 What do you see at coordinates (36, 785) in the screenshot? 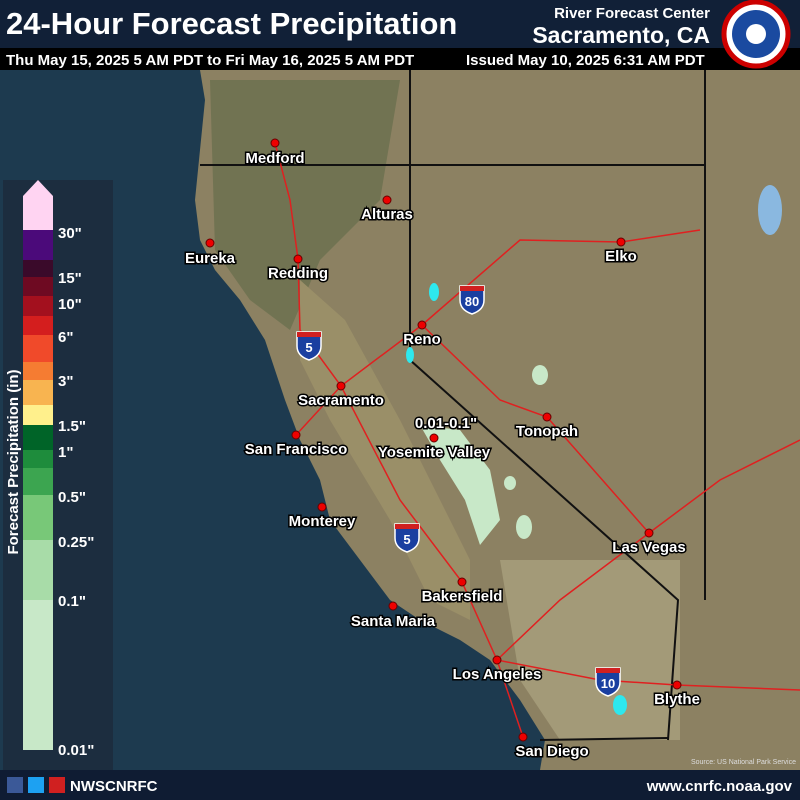
I see `twitter-icon` at bounding box center [36, 785].